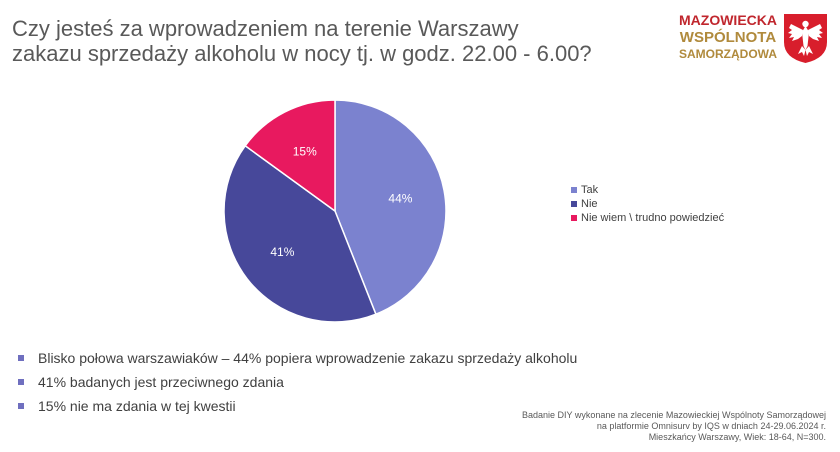  I want to click on legend-item-nie-wiem: Nie wiem \ trudno powiedzieć, so click(647, 218).